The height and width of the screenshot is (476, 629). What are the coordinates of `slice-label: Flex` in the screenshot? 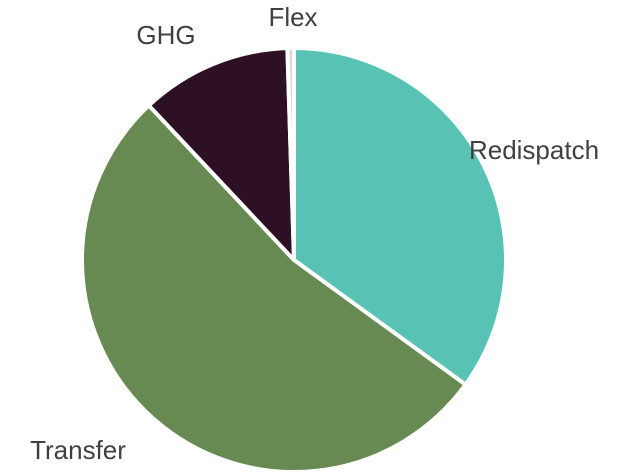 It's located at (292, 17).